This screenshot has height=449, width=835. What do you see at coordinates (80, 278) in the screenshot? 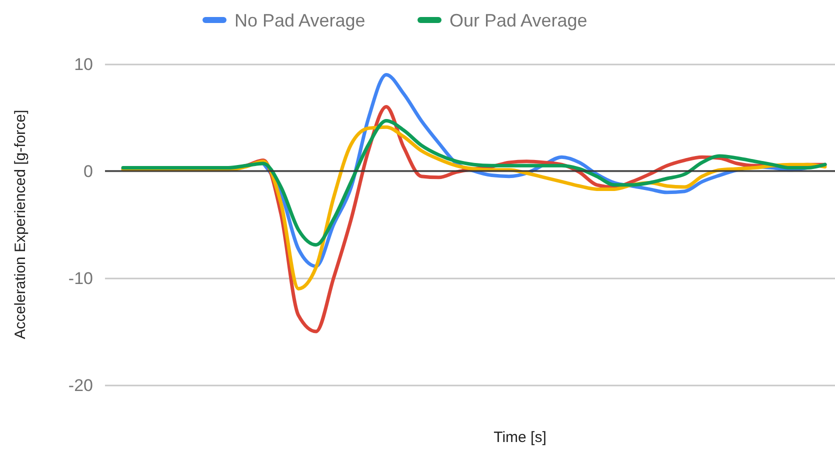
I see `y-tick-label: -10` at bounding box center [80, 278].